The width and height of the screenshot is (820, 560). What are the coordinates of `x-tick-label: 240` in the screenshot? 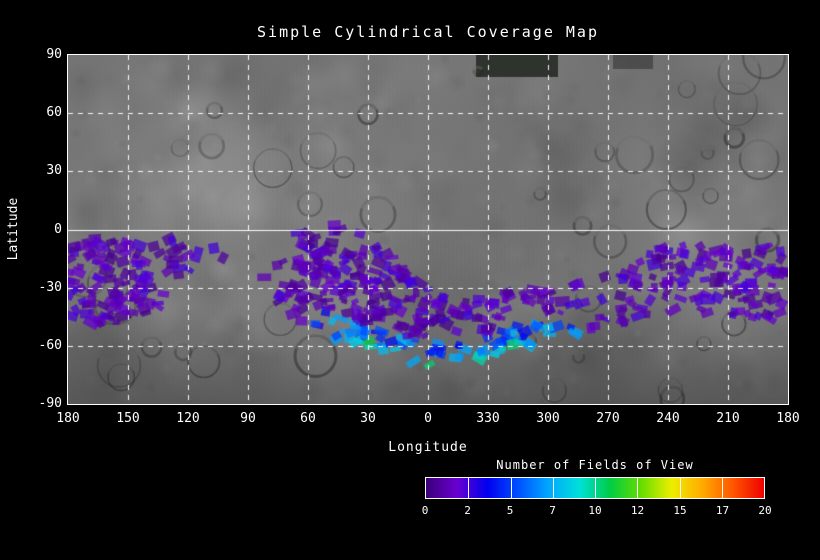 It's located at (668, 418).